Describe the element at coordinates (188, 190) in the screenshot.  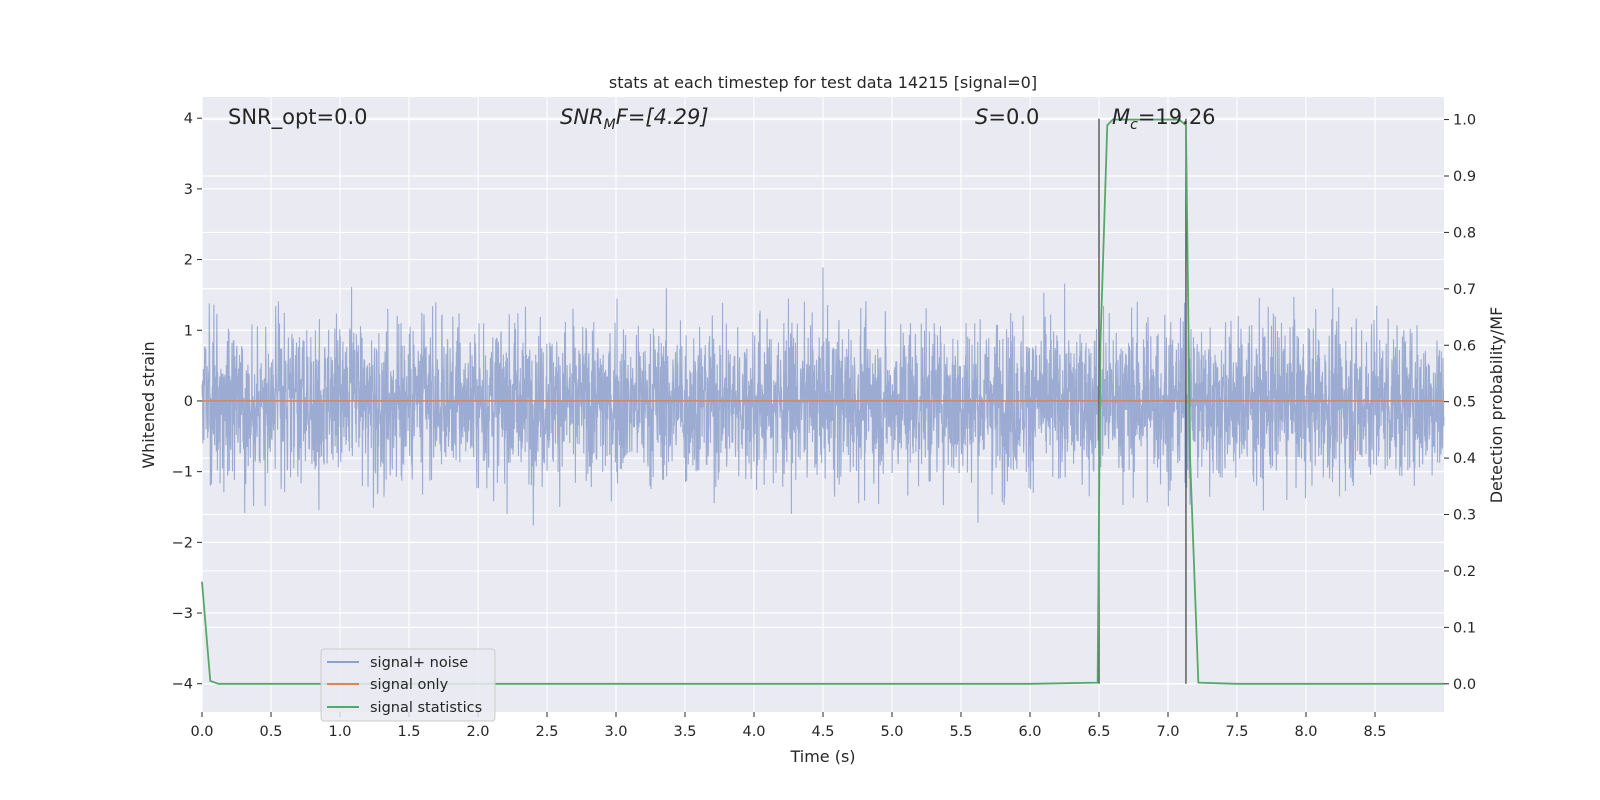
I see `y-left-tick-label: 3` at that location.